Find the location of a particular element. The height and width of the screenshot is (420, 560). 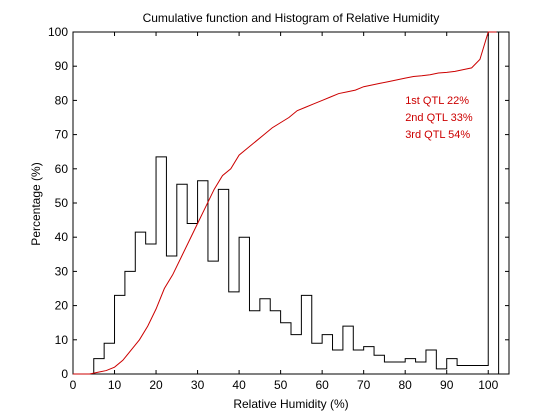

x-axis-label: Relative Humidity (%) is located at coordinates (290, 404).